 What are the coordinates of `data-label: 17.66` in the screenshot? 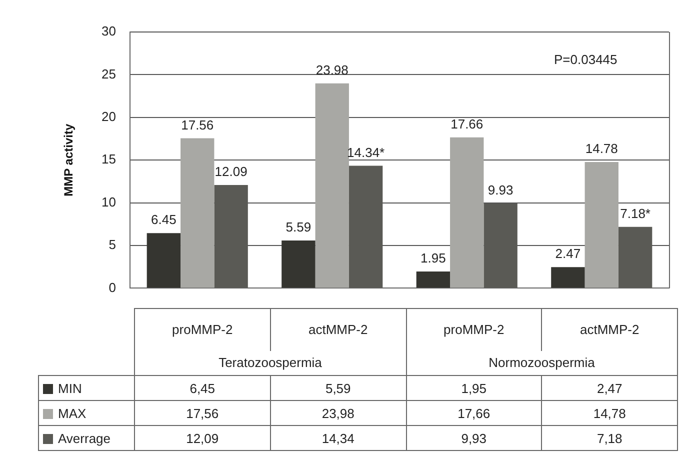 It's located at (467, 124).